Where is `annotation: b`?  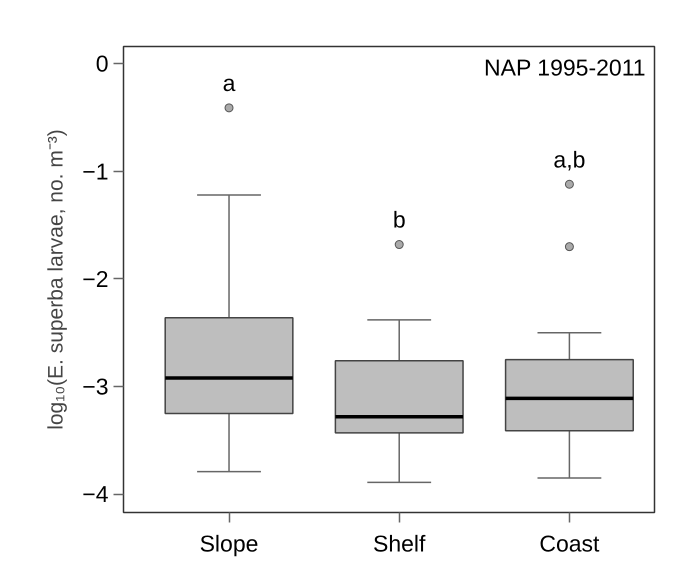 annotation: b is located at coordinates (399, 219).